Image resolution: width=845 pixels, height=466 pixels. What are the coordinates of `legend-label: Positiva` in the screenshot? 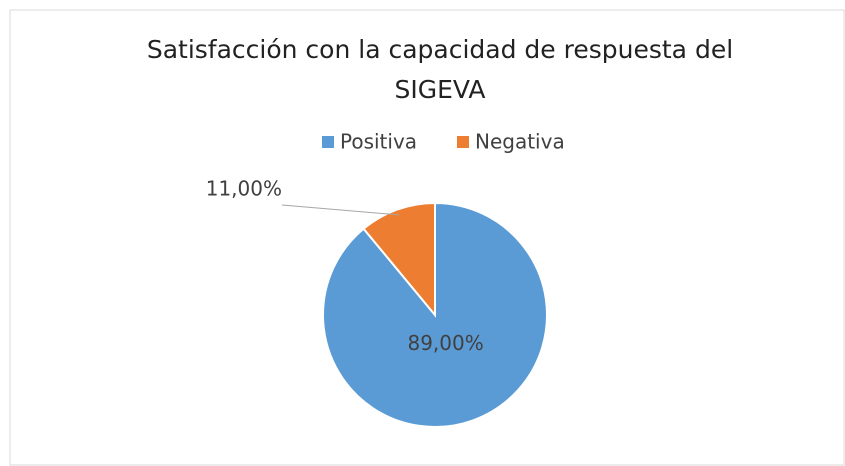 It's located at (378, 142).